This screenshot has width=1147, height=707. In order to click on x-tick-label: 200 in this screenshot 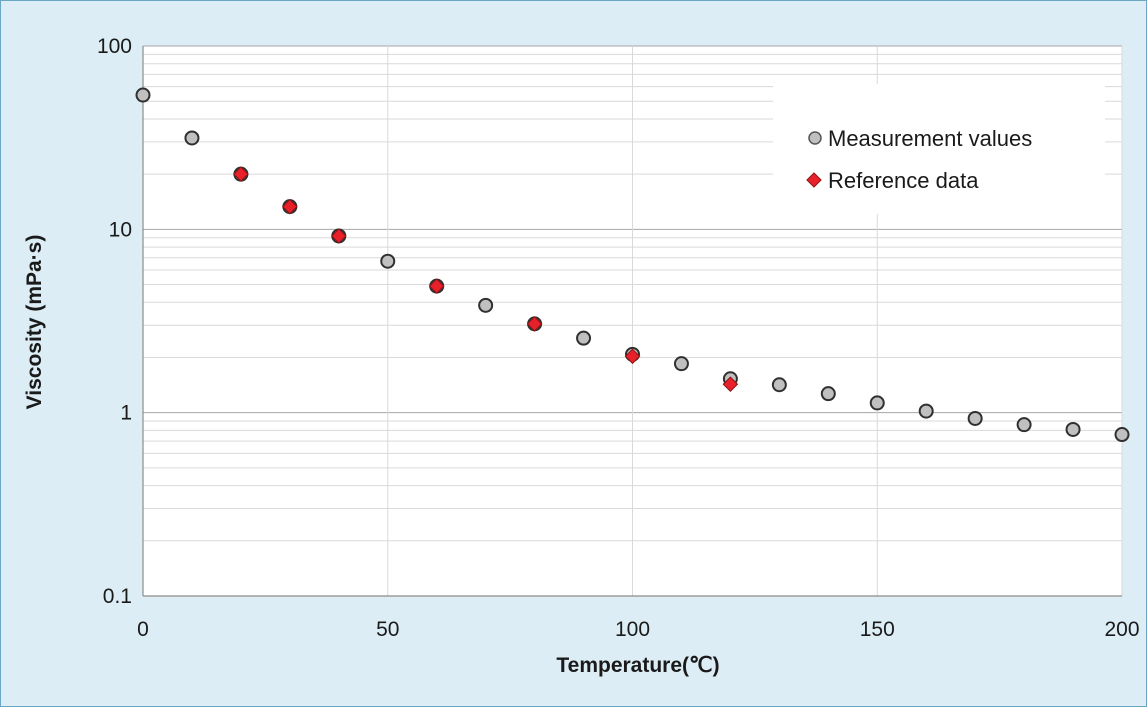, I will do `click(1121, 629)`.